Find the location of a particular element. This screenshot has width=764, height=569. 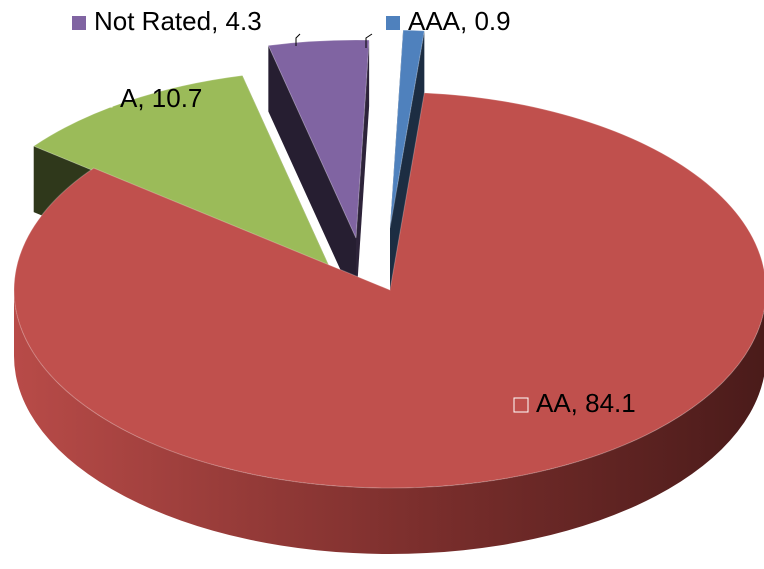

slice-not-rated is located at coordinates (318, 172).